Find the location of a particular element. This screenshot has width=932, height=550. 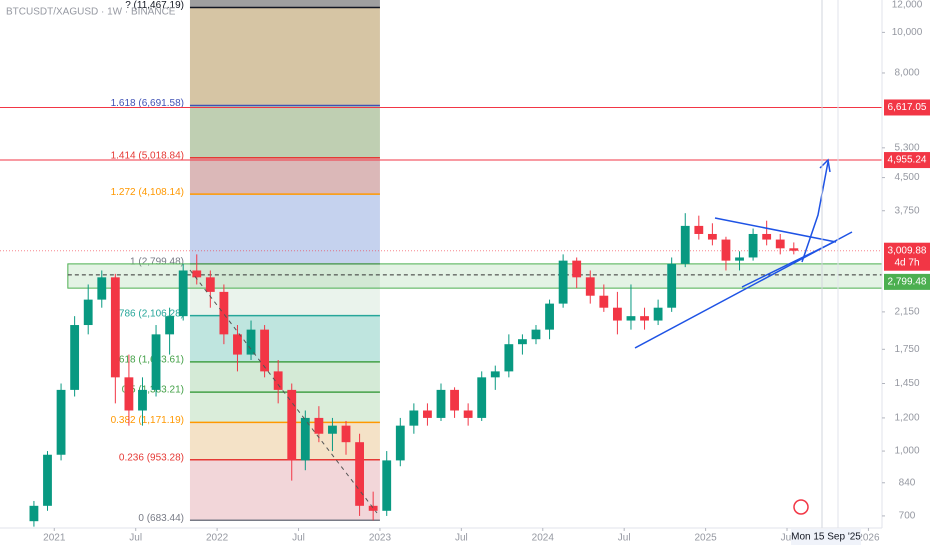

zone-label: 2,799.48 is located at coordinates (907, 282).